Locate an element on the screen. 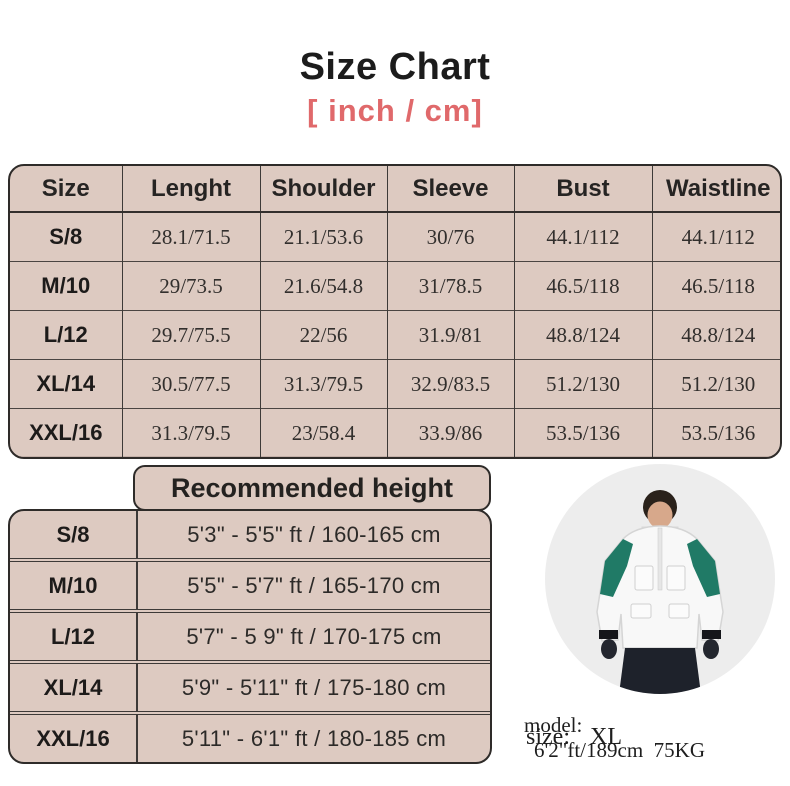  bust-cell: 44.1/112 is located at coordinates (583, 237).